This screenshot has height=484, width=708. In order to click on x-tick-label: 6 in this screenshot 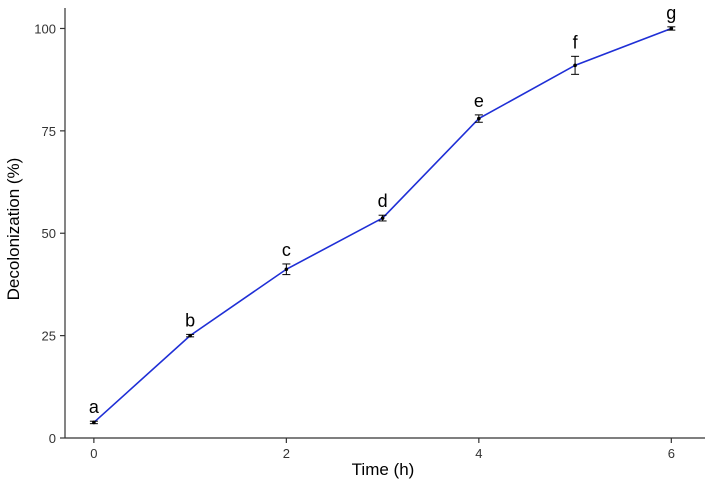, I will do `click(671, 453)`.